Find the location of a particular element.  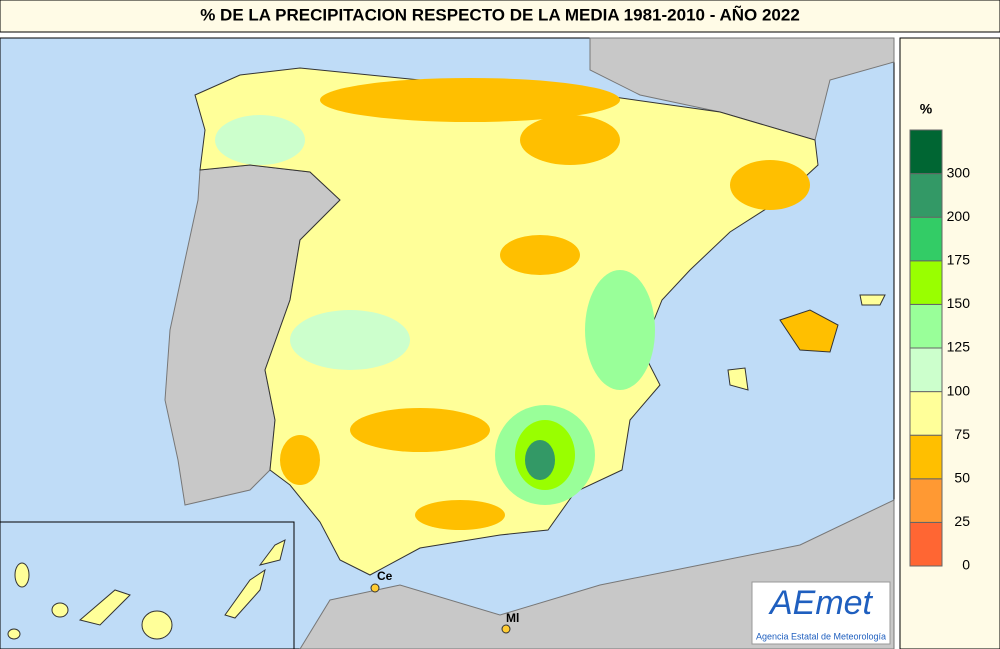

legend-tick-label: 25 is located at coordinates (962, 521).